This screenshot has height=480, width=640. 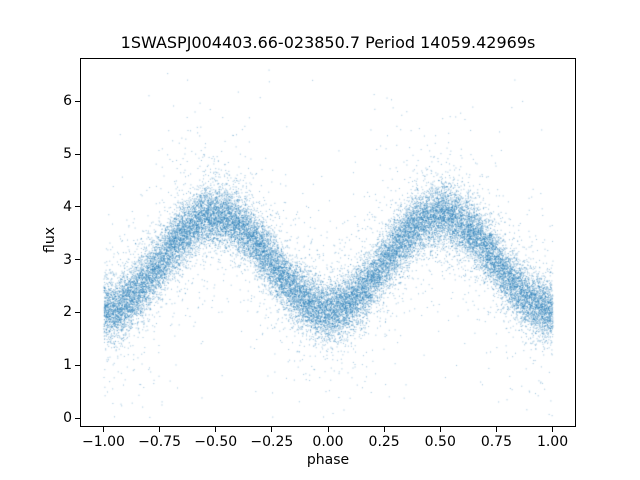 I want to click on y-tick-label: 6, so click(x=67, y=101).